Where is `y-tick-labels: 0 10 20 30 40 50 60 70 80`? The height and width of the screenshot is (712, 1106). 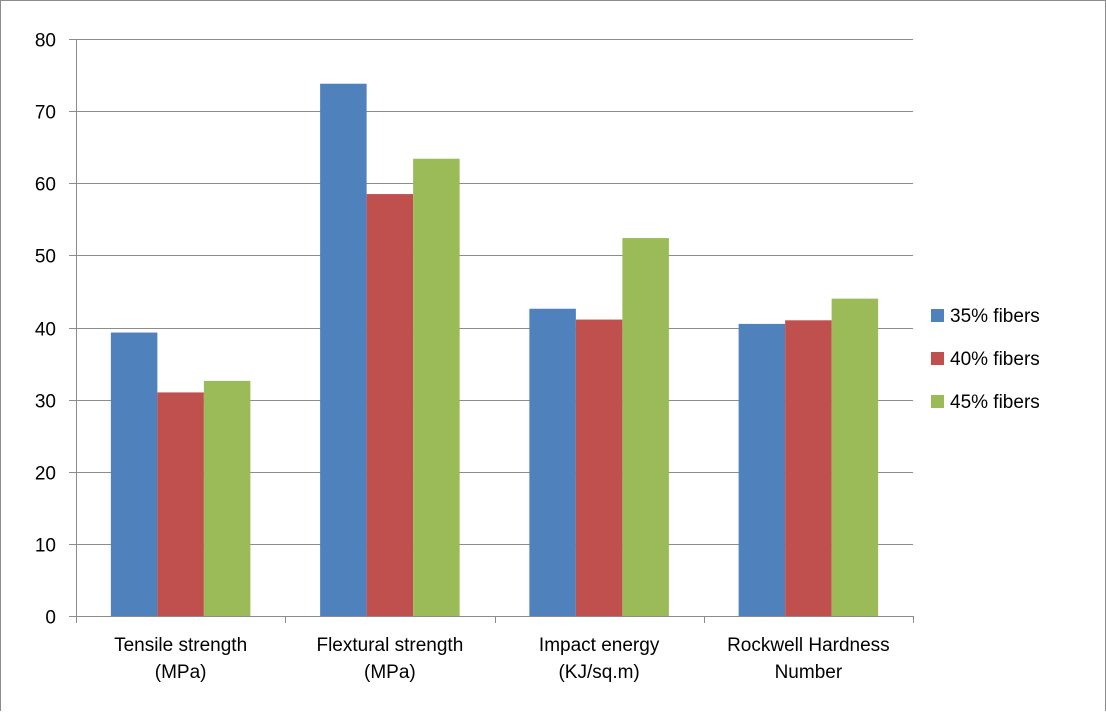
y-tick-labels: 0 10 20 30 40 50 60 70 80 is located at coordinates (45, 330).